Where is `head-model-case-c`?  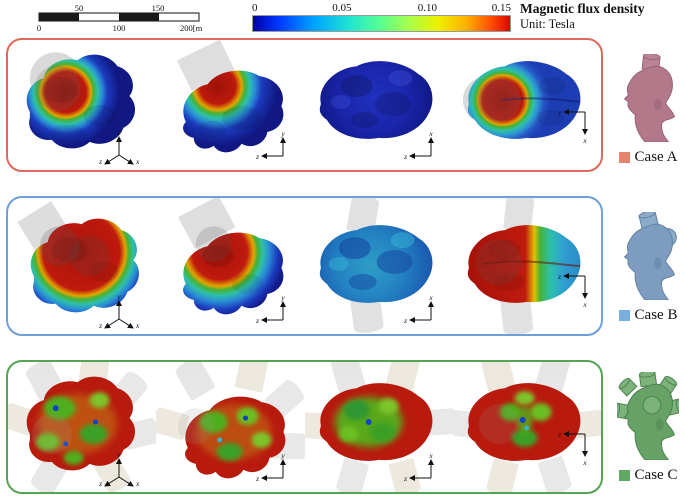 head-model-case-c is located at coordinates (648, 415).